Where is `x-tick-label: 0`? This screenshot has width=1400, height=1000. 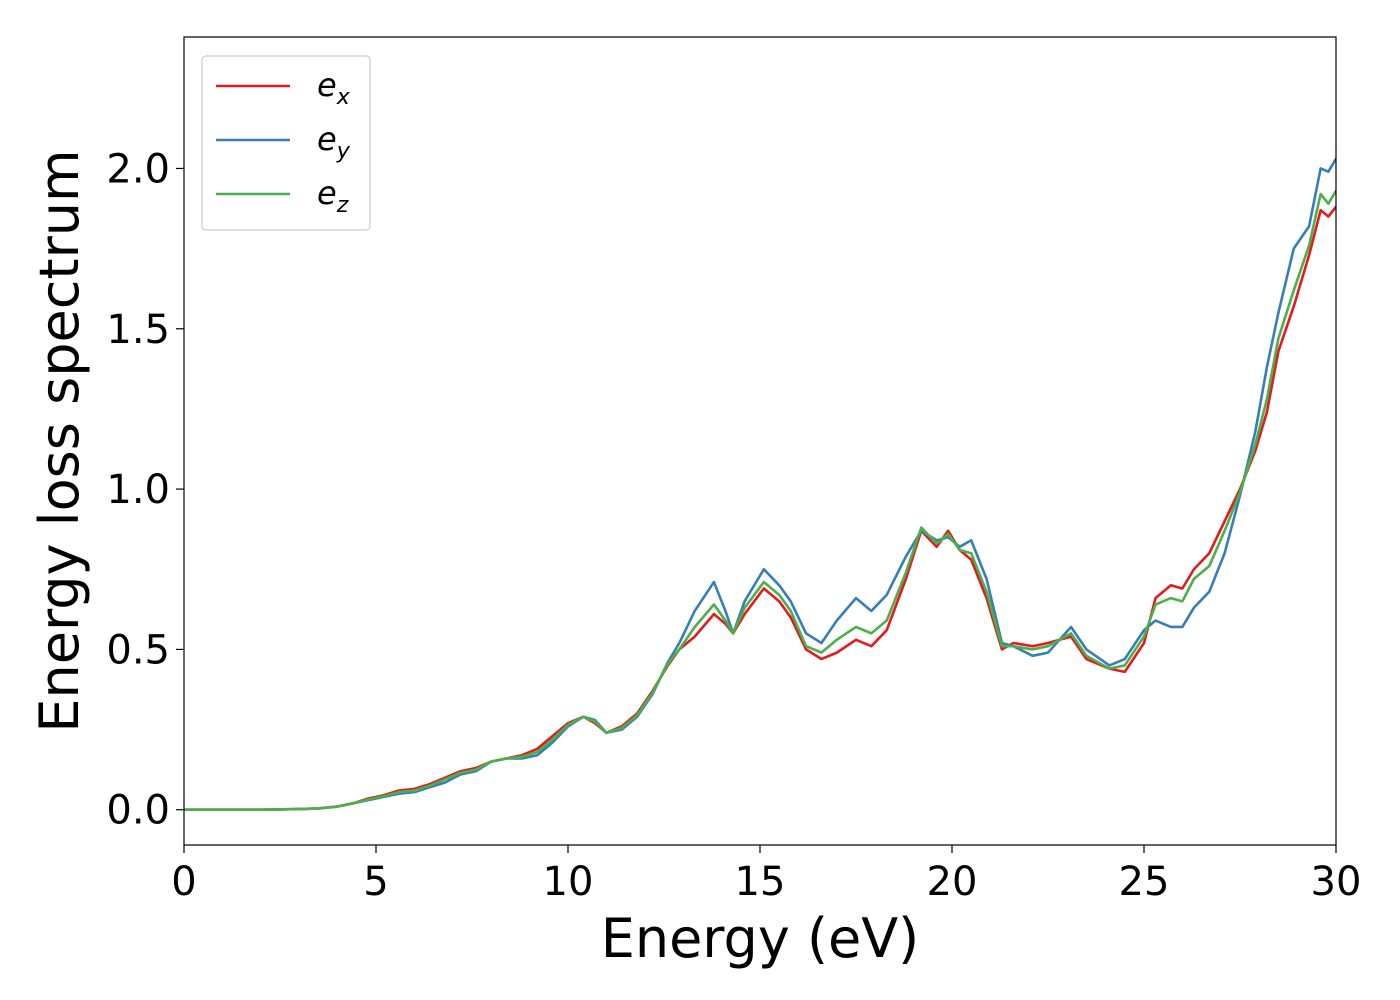
x-tick-label: 0 is located at coordinates (183, 882).